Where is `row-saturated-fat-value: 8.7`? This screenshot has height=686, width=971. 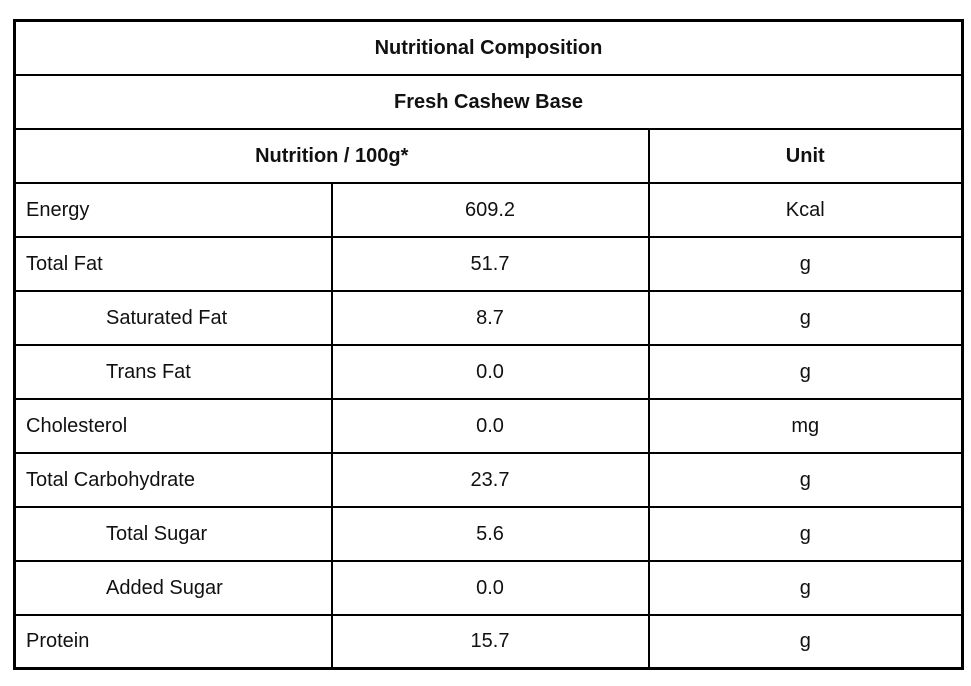
row-saturated-fat-value: 8.7 is located at coordinates (490, 317).